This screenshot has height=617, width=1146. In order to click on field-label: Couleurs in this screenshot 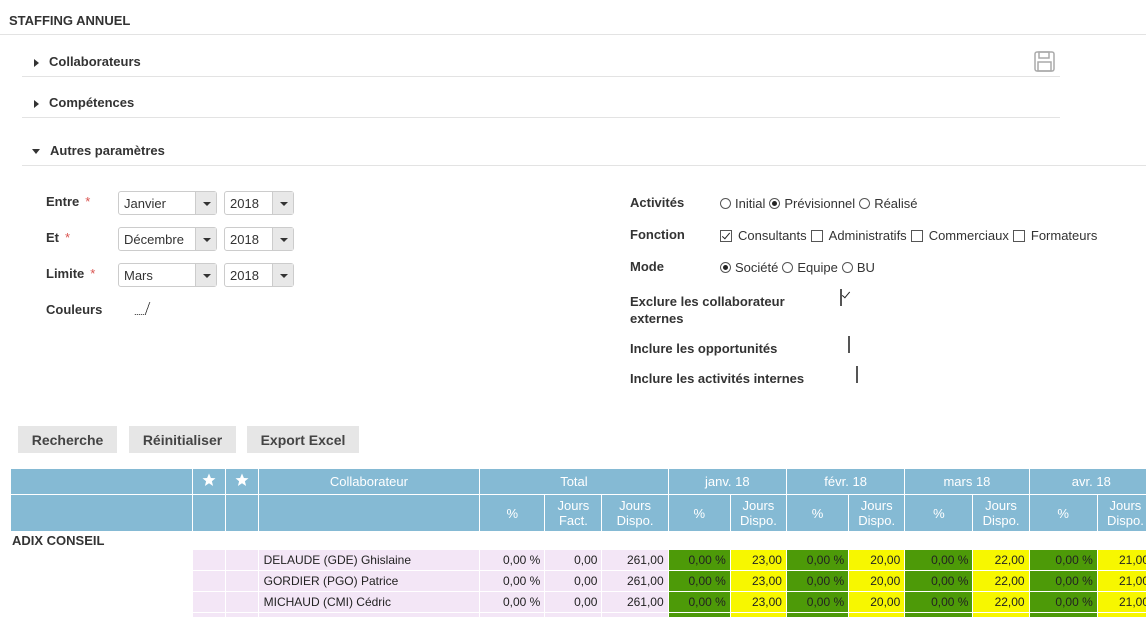, I will do `click(74, 309)`.